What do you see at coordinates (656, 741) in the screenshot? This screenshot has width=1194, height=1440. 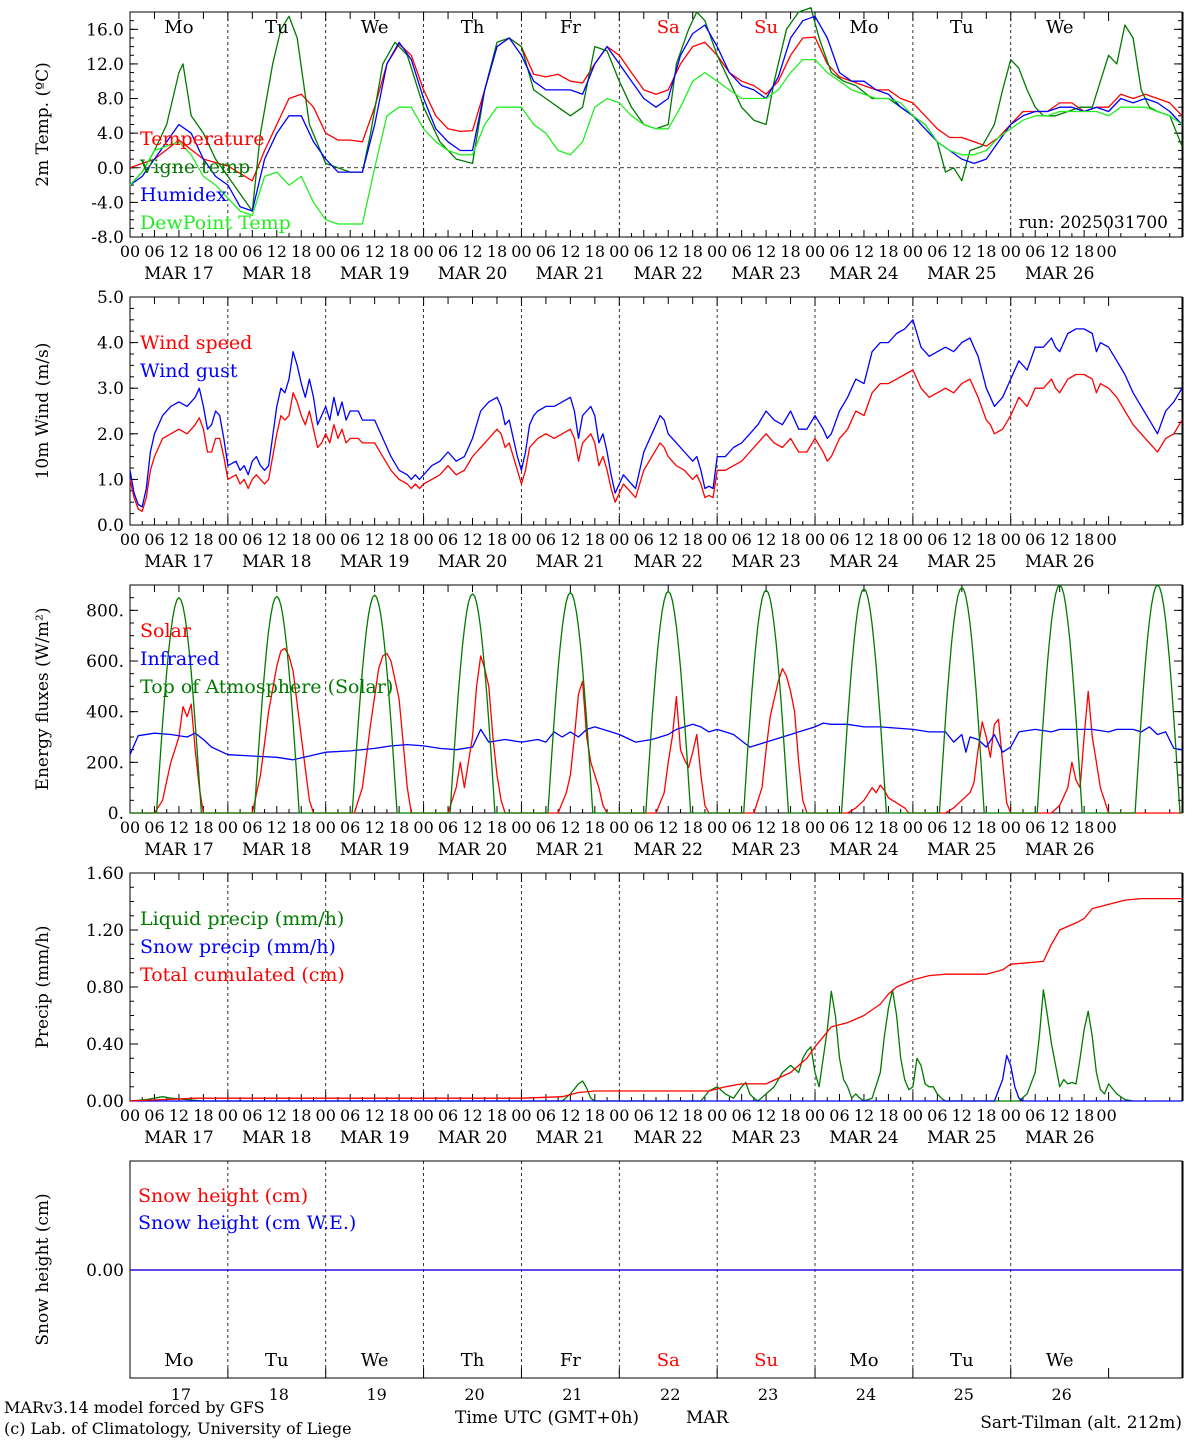 I see `series-line-infrared` at bounding box center [656, 741].